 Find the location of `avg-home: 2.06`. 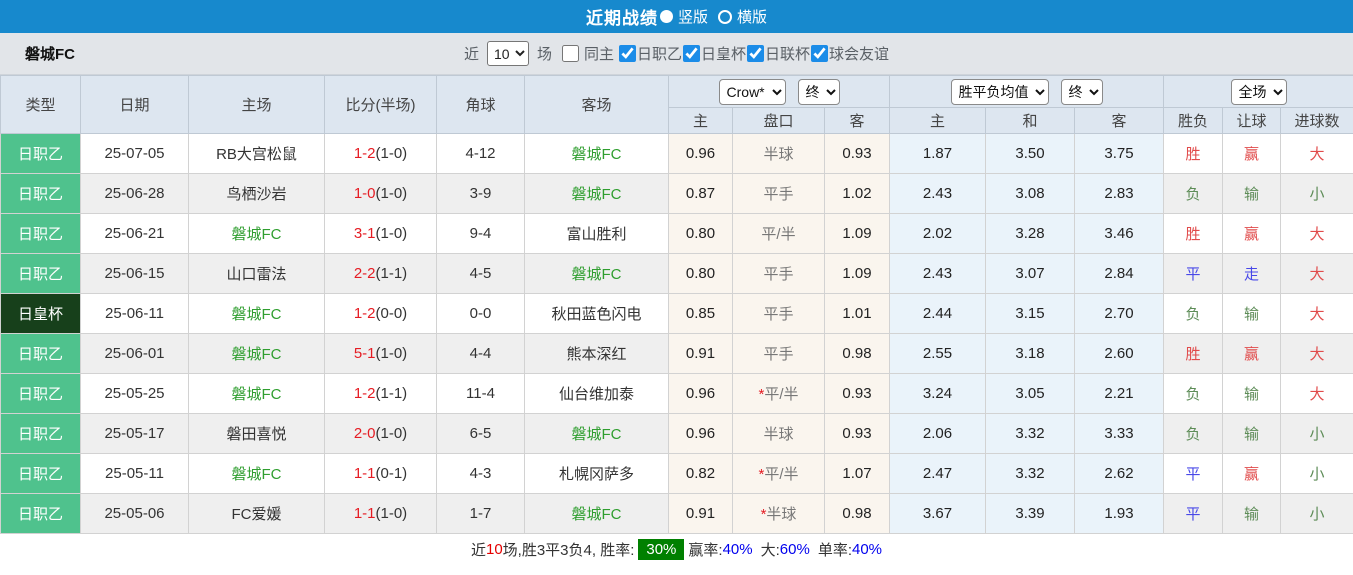

avg-home: 2.06 is located at coordinates (938, 433).